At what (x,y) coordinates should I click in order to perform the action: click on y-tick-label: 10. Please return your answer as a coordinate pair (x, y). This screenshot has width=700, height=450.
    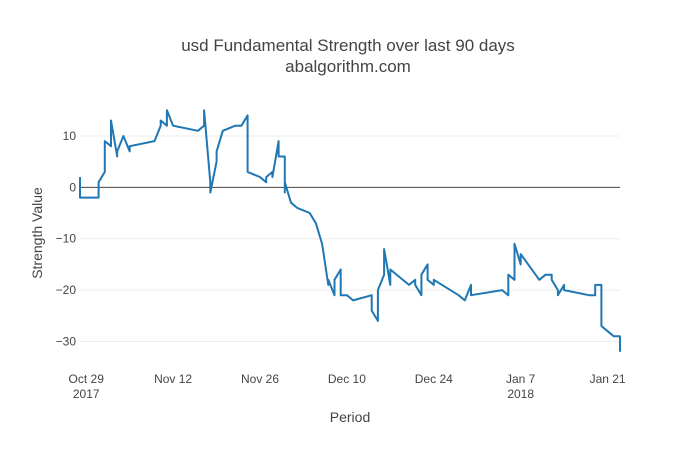
    Looking at the image, I should click on (70, 136).